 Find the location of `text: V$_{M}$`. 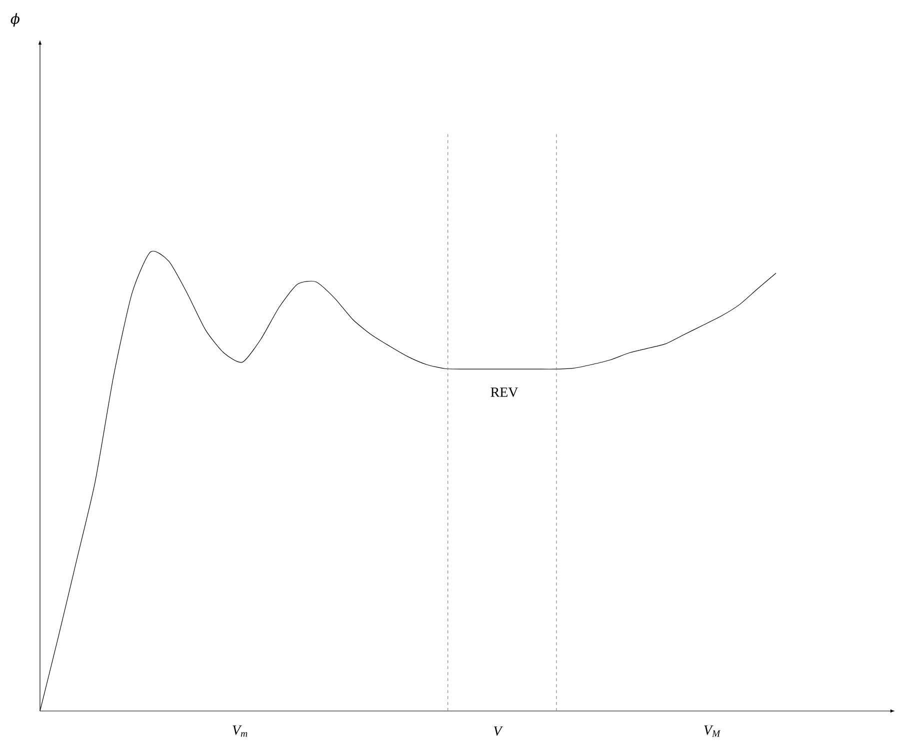

text: V$_{M}$ is located at coordinates (712, 731).